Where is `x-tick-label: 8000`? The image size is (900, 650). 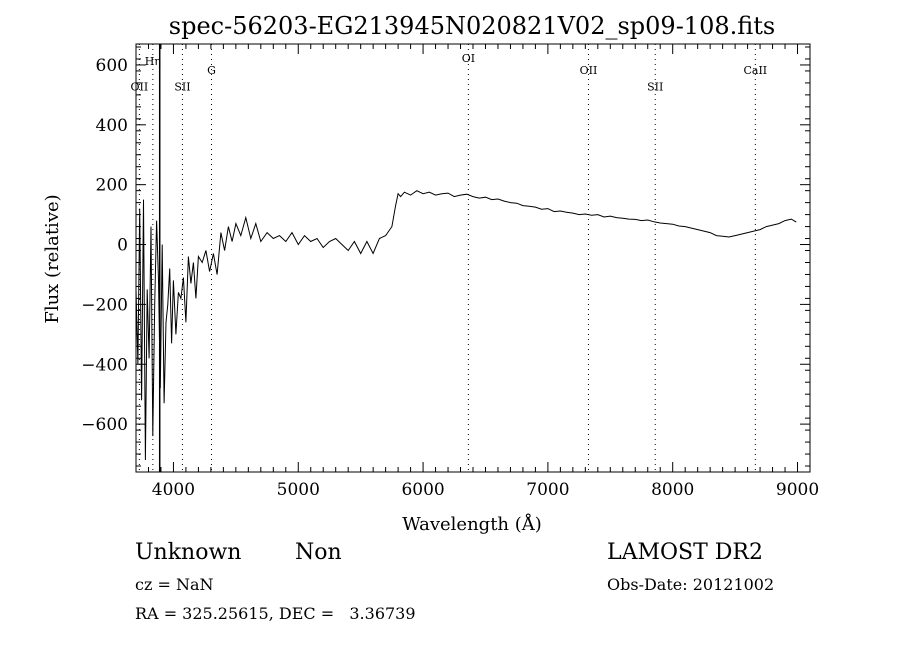
x-tick-label: 8000 is located at coordinates (672, 490).